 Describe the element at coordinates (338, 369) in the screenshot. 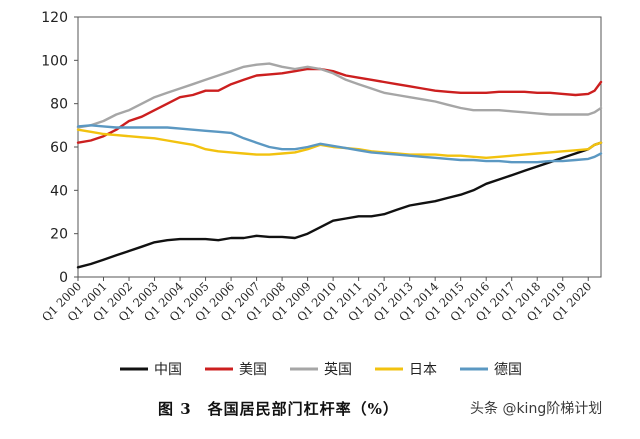

I see `legend-label-2: 英国` at that location.